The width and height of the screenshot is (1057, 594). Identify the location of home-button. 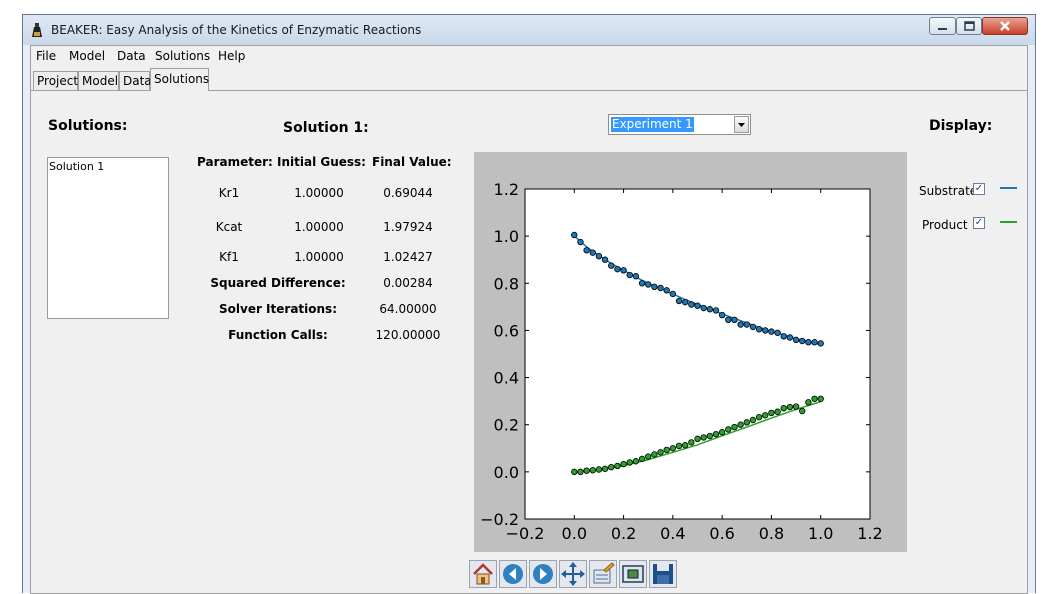
(483, 574).